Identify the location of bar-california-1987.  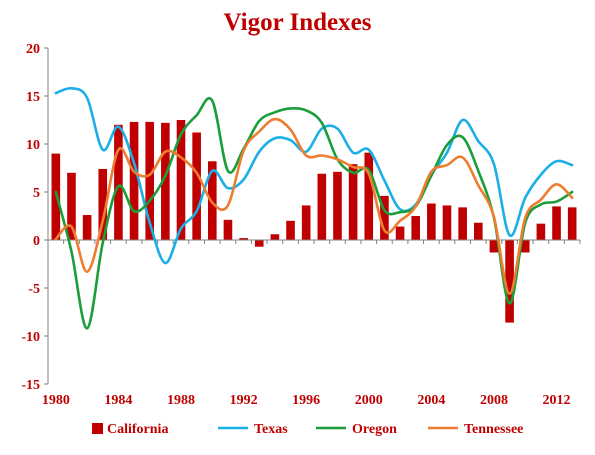
(165, 181).